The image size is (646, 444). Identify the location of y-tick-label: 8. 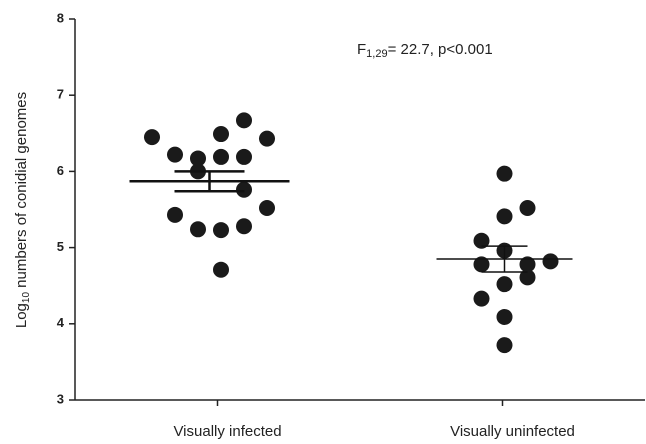
(60, 17).